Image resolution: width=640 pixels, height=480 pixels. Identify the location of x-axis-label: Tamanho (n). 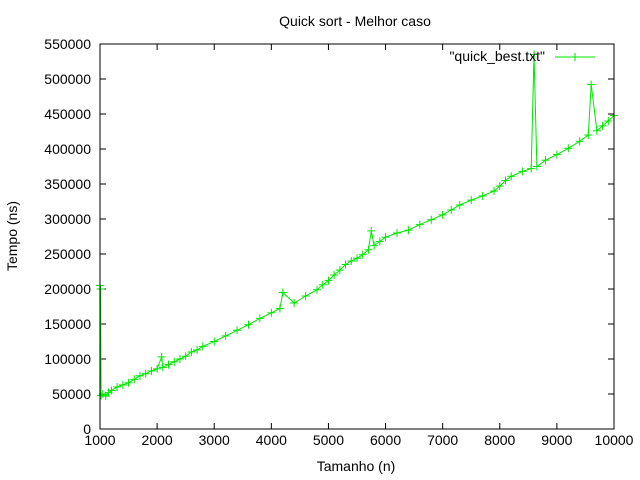
(356, 466).